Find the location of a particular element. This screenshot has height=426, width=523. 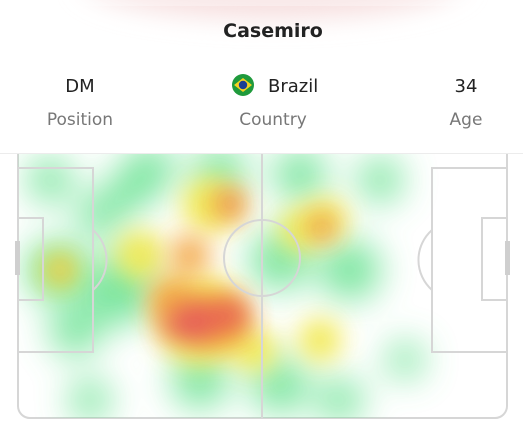

right-goal is located at coordinates (507, 258).